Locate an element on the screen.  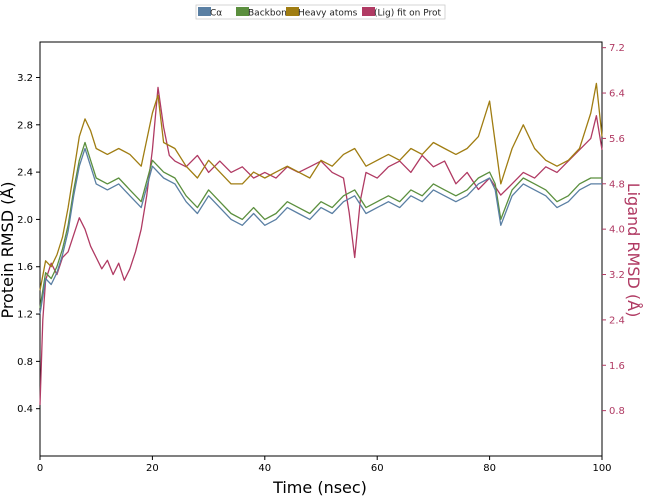
left-y-tick-label: 2.4 is located at coordinates (25, 173).